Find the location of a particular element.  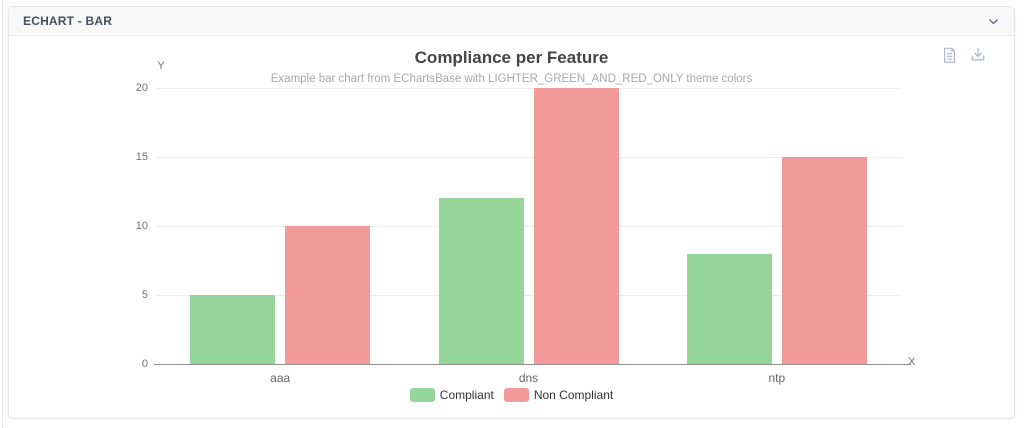

chart-legend: Compliant Non Compliant is located at coordinates (511, 395).